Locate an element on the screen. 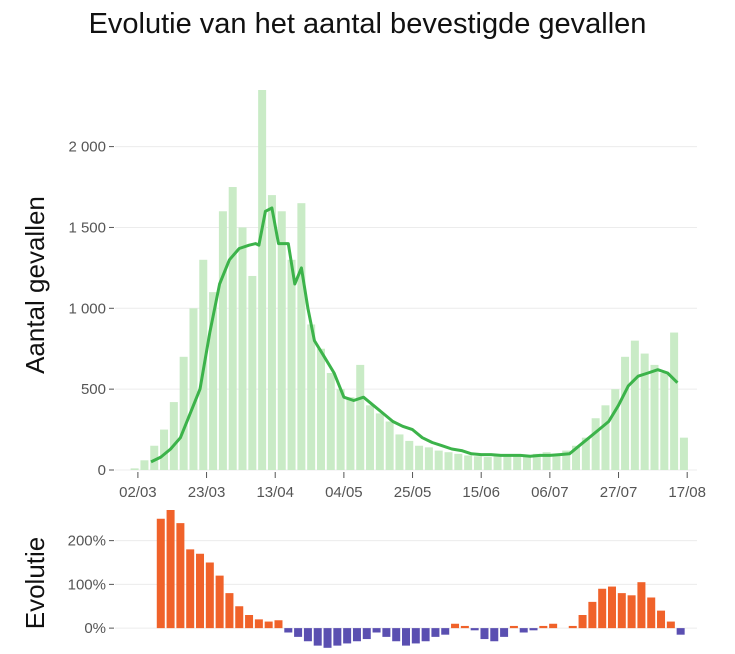  evolutie-y-tick-label: 0% is located at coordinates (95, 628).